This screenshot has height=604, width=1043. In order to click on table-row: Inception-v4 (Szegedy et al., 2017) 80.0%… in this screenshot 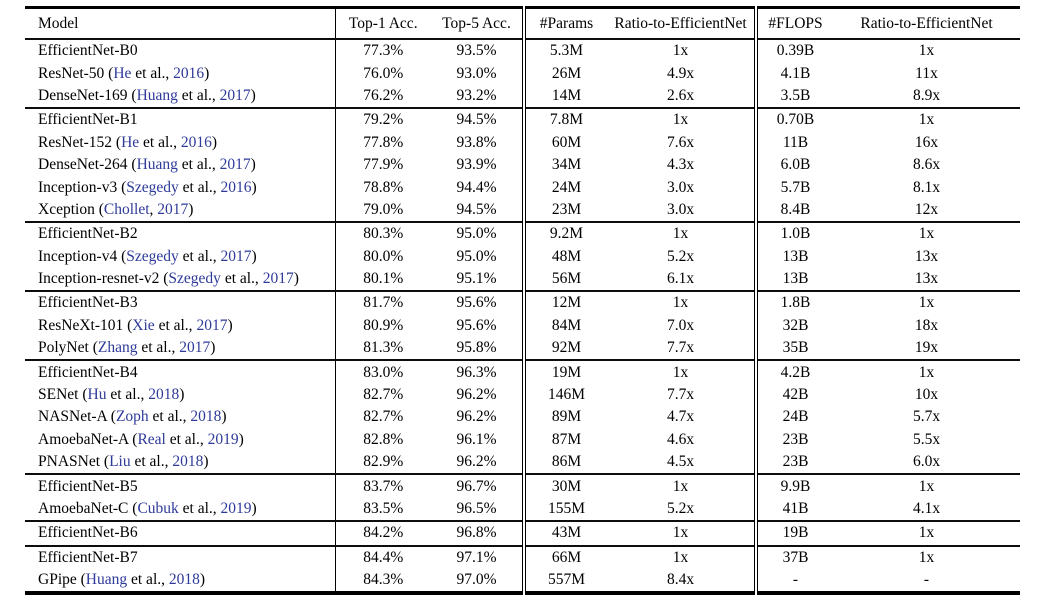, I will do `click(522, 256)`.